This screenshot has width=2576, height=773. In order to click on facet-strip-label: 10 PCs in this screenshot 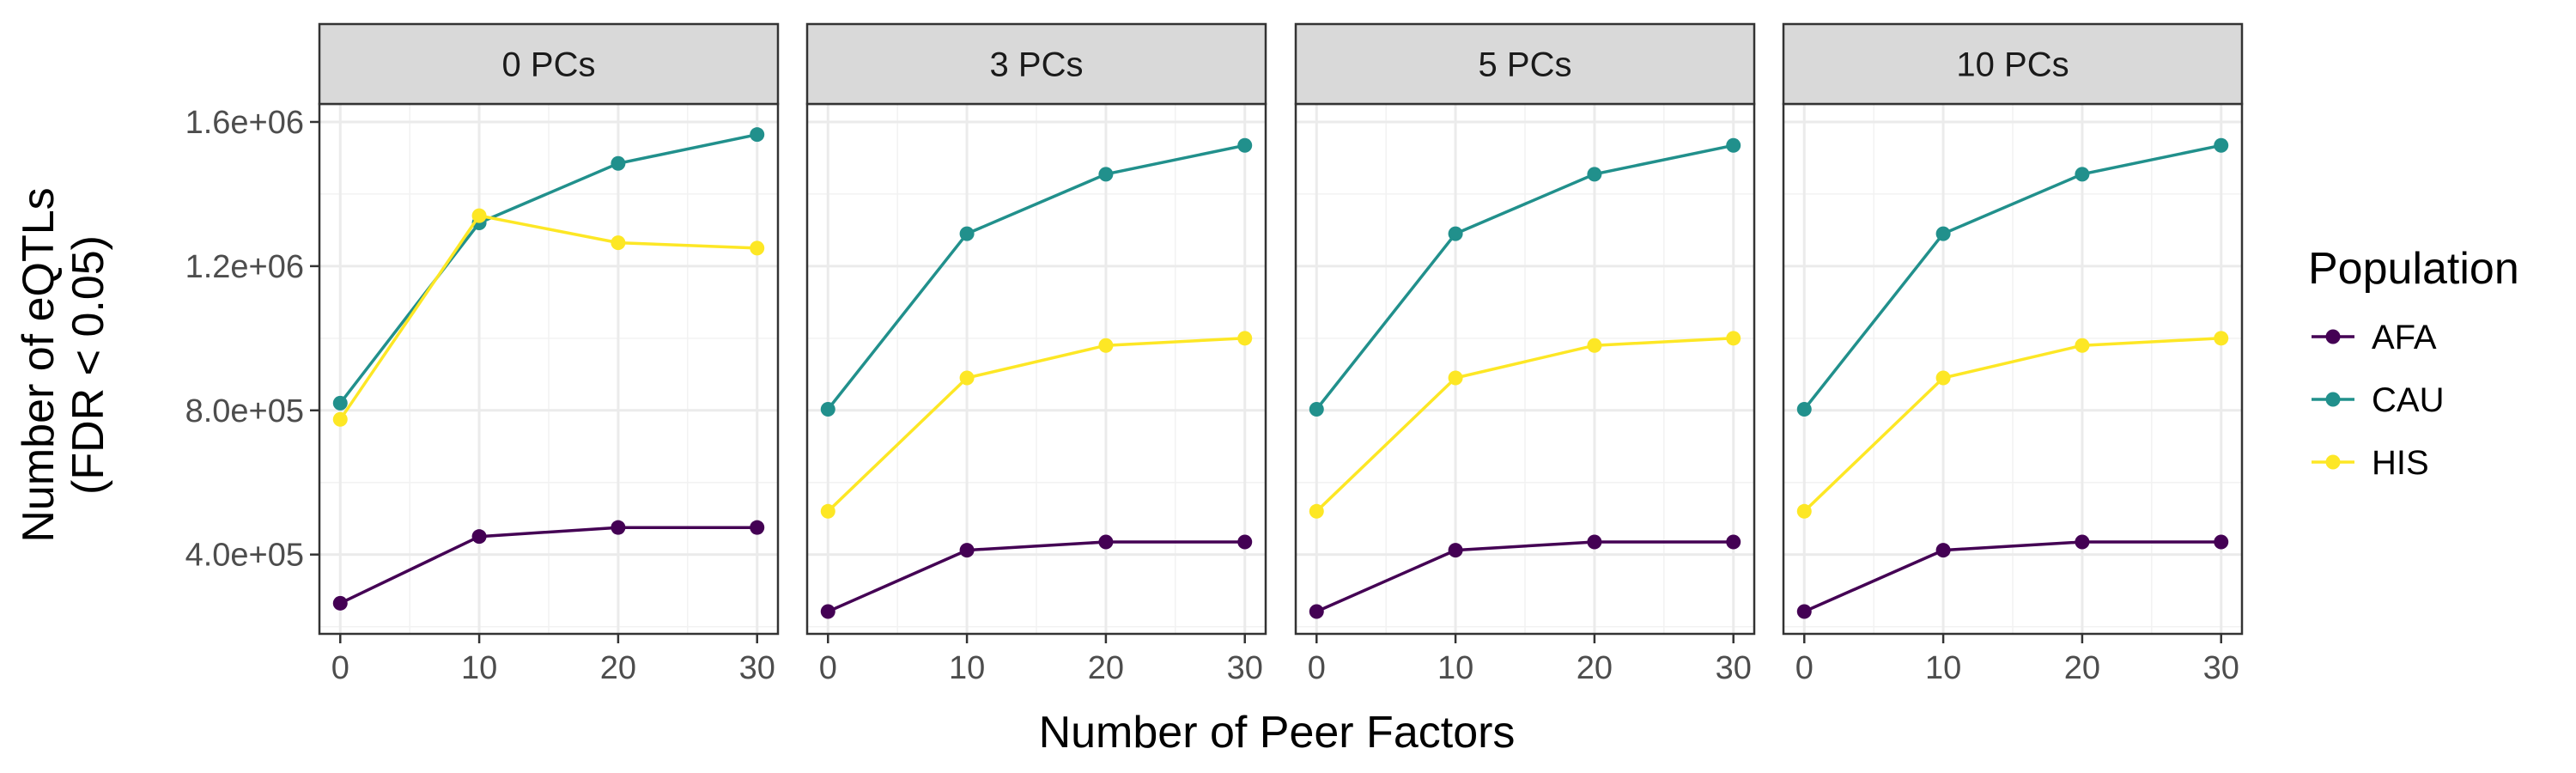, I will do `click(2012, 65)`.